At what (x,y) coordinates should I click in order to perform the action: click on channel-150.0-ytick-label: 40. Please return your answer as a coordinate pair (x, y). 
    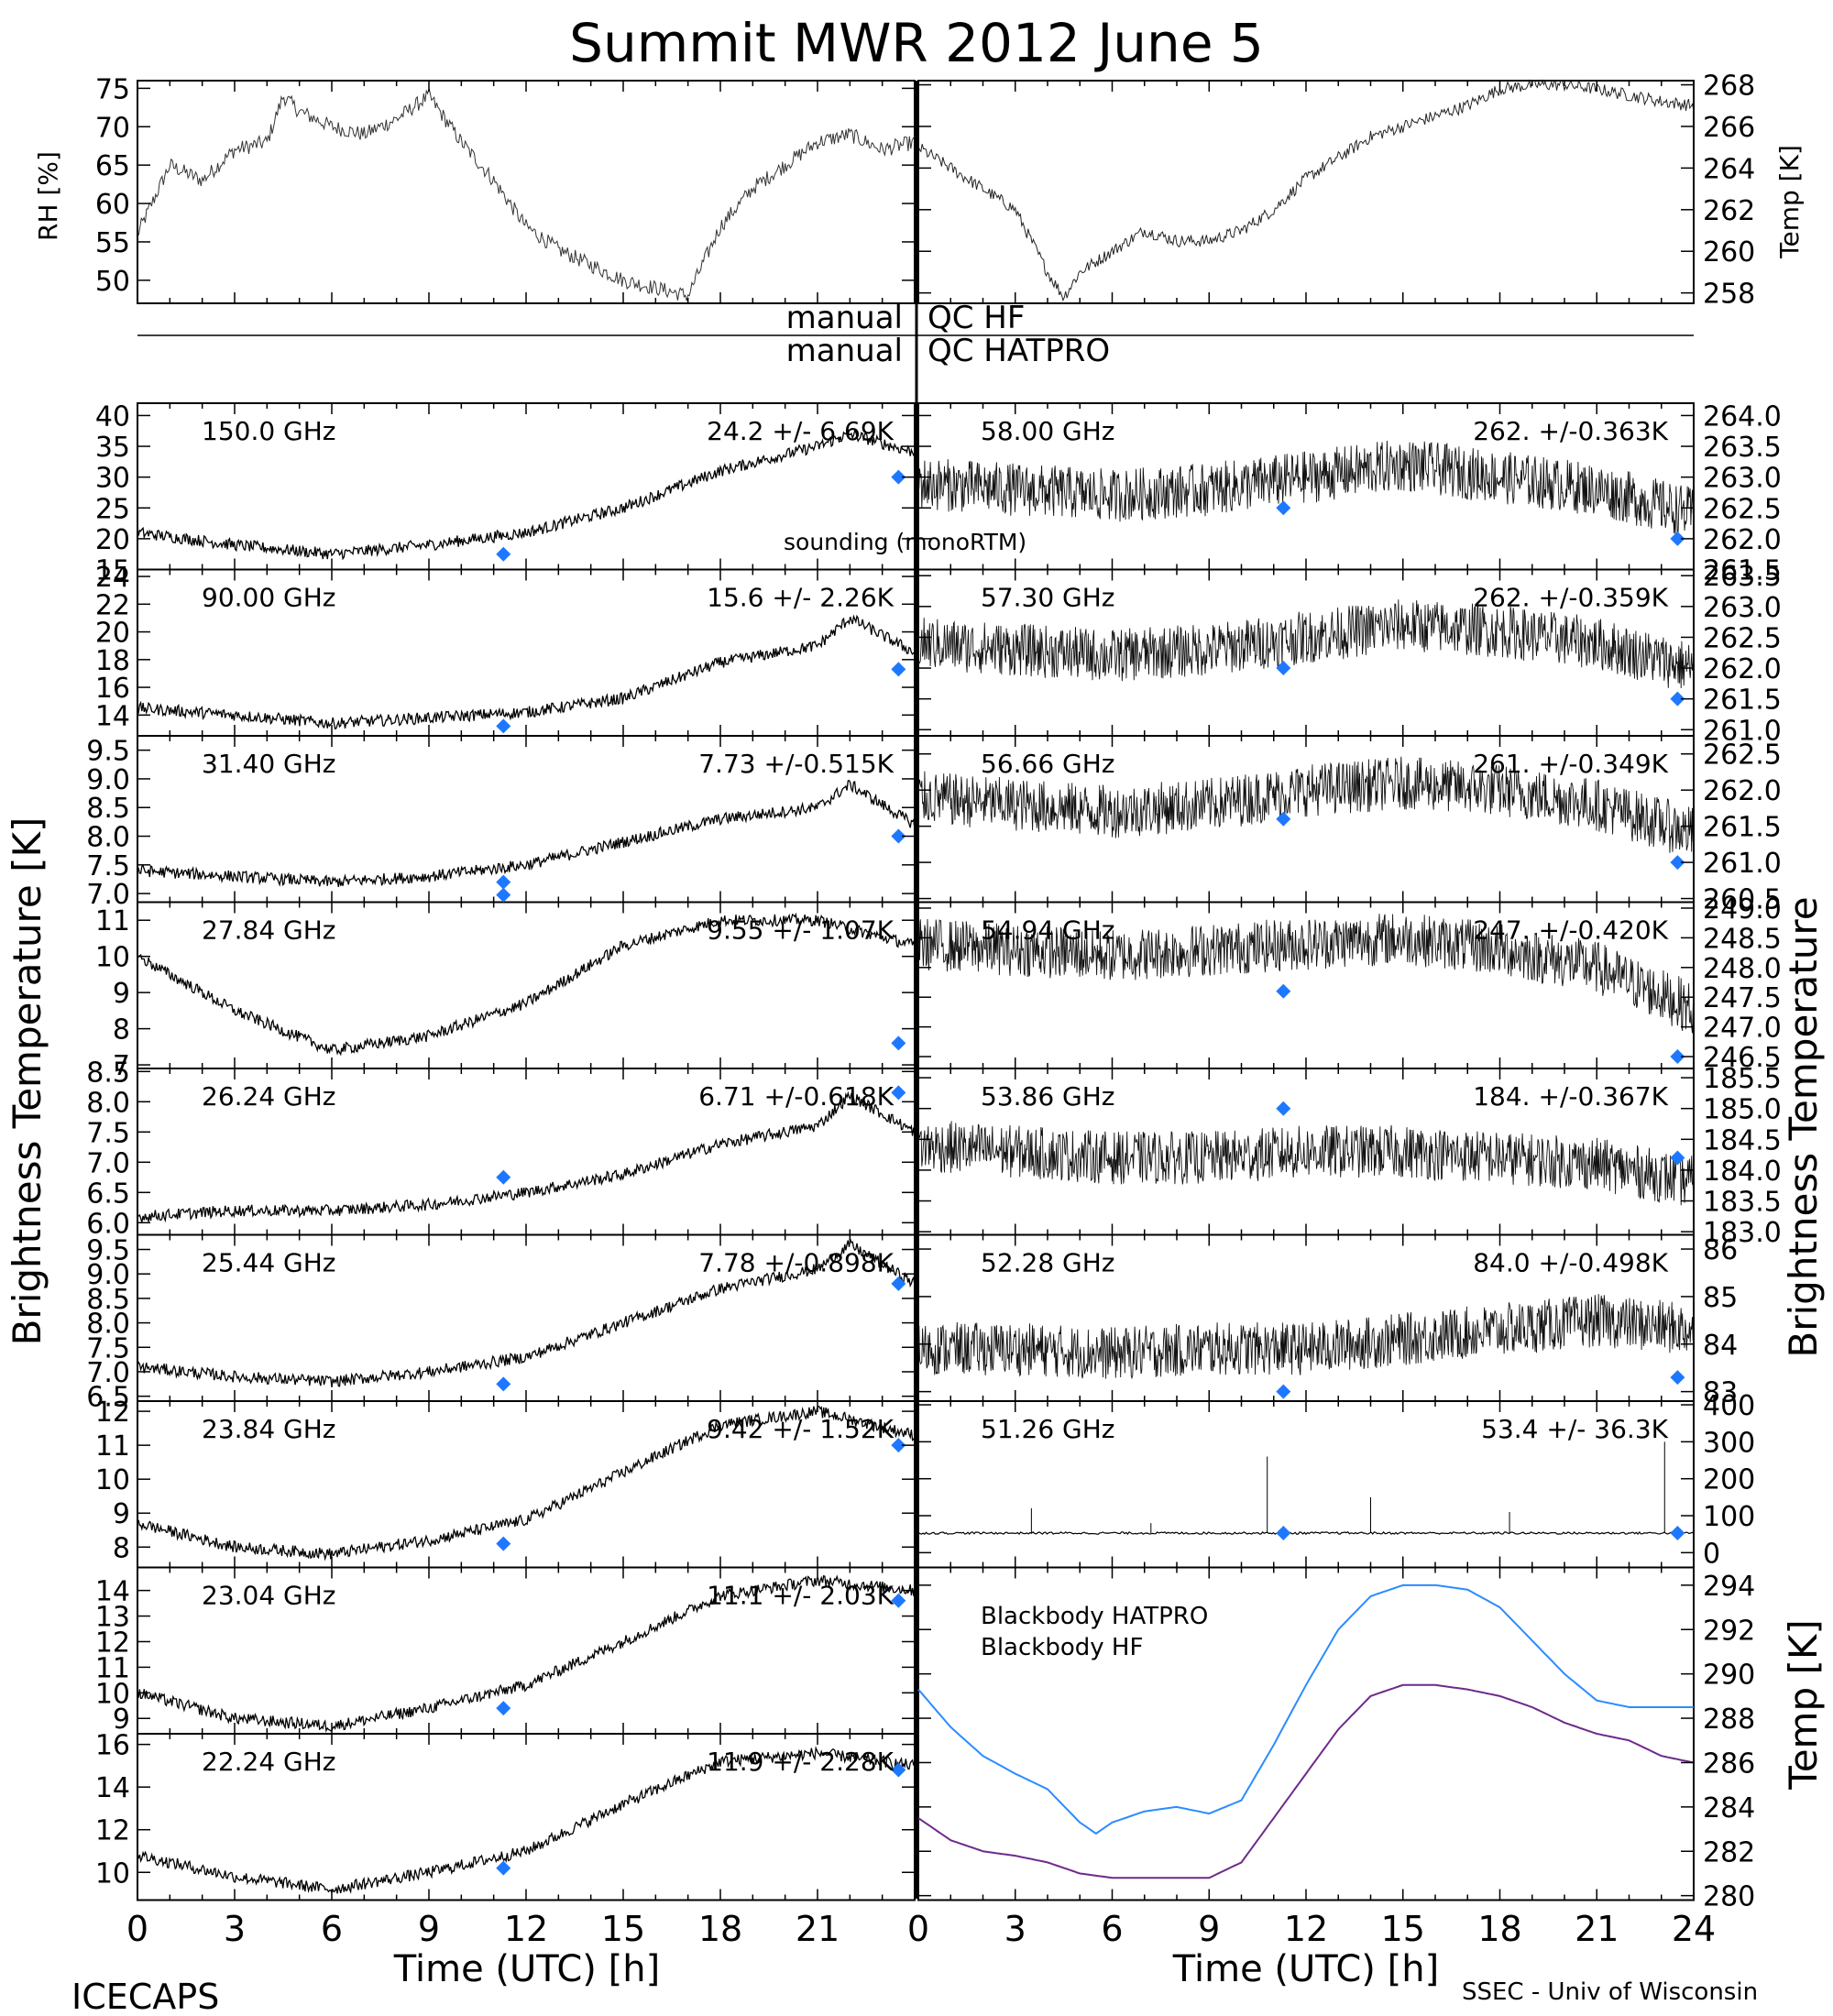
    Looking at the image, I should click on (112, 416).